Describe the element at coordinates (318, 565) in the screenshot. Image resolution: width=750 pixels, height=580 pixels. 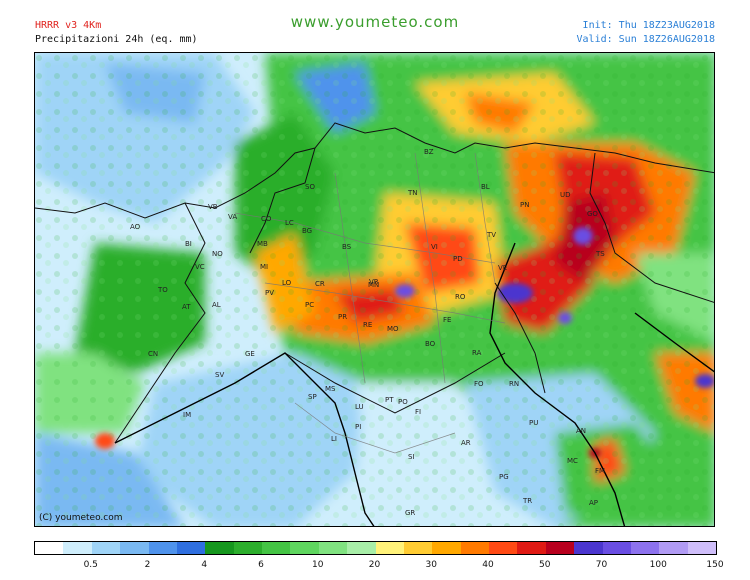
I see `legend-label: 10` at that location.